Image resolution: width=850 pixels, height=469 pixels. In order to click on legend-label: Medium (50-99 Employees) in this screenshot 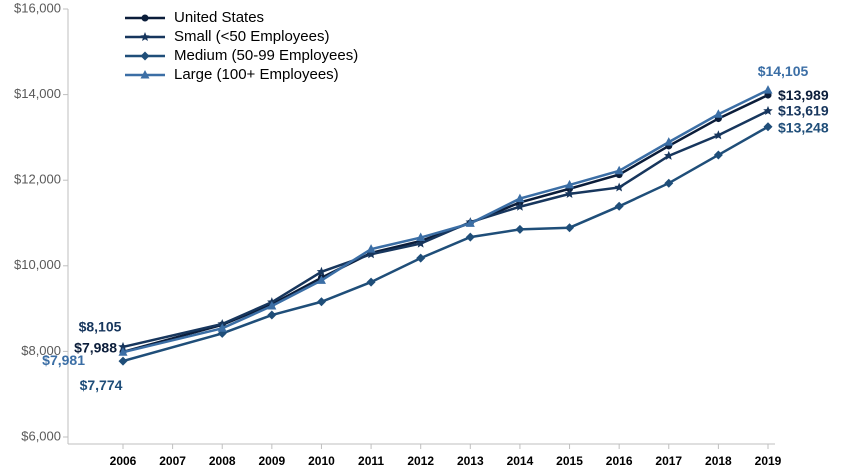, I will do `click(266, 55)`.